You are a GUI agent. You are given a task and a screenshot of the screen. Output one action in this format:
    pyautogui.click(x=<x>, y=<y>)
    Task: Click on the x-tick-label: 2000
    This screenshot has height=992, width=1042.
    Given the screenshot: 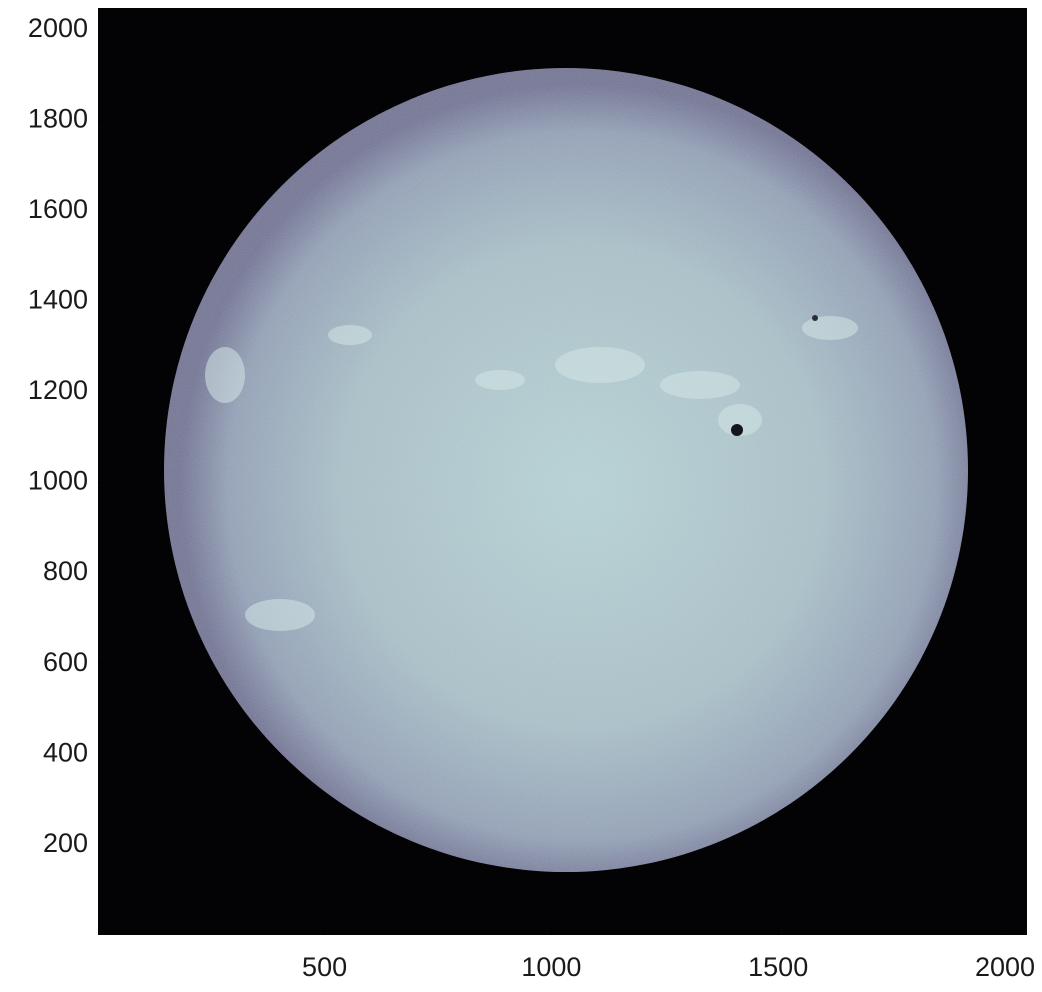 What is the action you would take?
    pyautogui.click(x=1005, y=967)
    